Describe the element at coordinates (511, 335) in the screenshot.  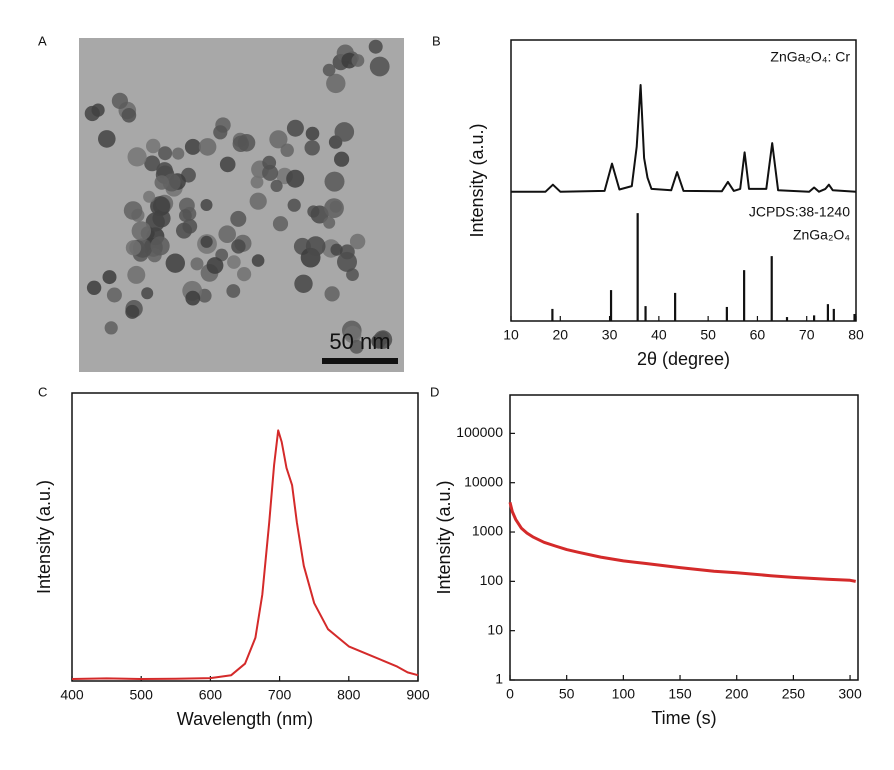
I see `x-tick-label: 10` at that location.